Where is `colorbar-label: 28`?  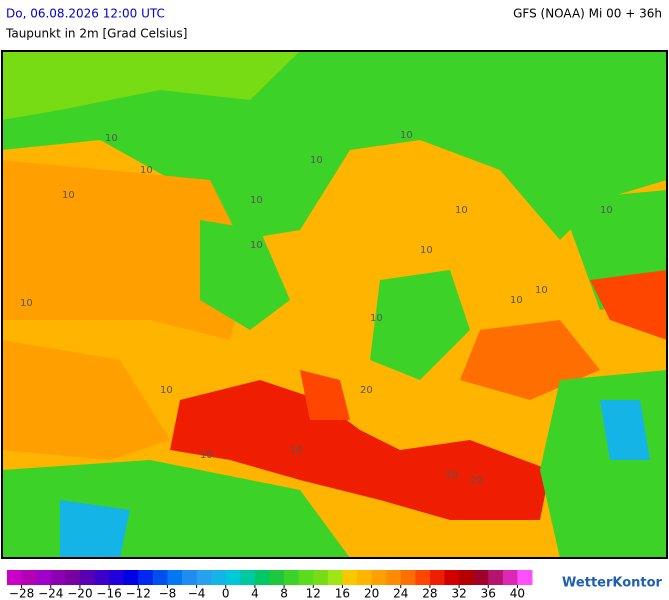 colorbar-label: 28 is located at coordinates (429, 593).